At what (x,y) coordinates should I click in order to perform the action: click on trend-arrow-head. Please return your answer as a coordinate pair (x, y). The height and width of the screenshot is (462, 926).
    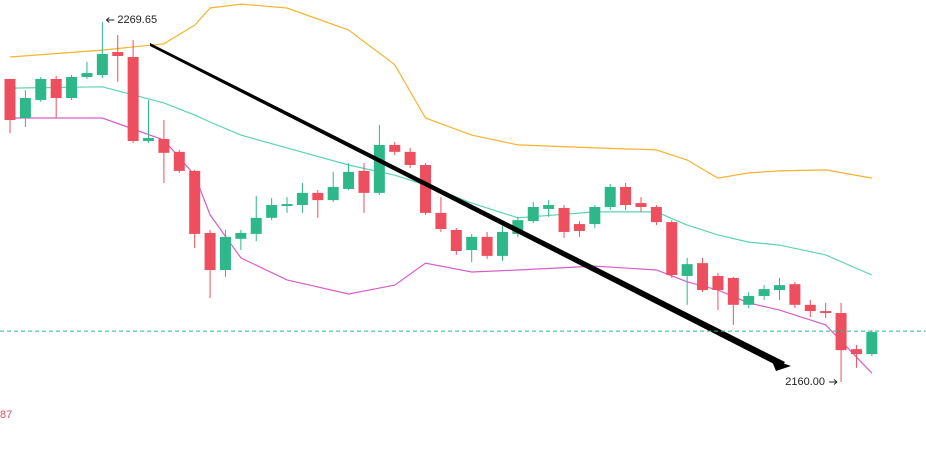
    Looking at the image, I should click on (781, 365).